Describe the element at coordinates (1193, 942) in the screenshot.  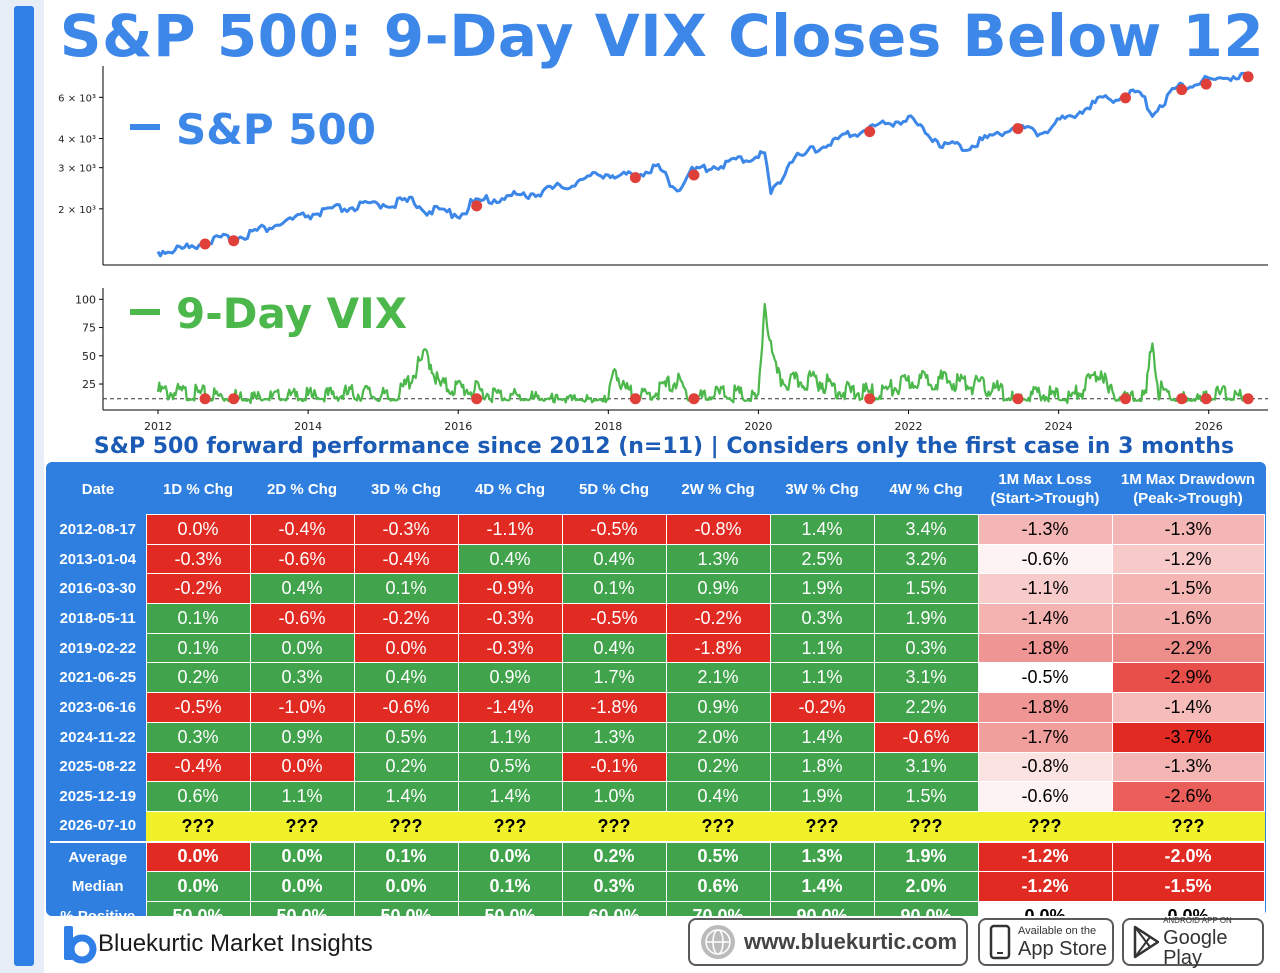
I see `google-play-button: ANDROID APP ON Google Play` at that location.